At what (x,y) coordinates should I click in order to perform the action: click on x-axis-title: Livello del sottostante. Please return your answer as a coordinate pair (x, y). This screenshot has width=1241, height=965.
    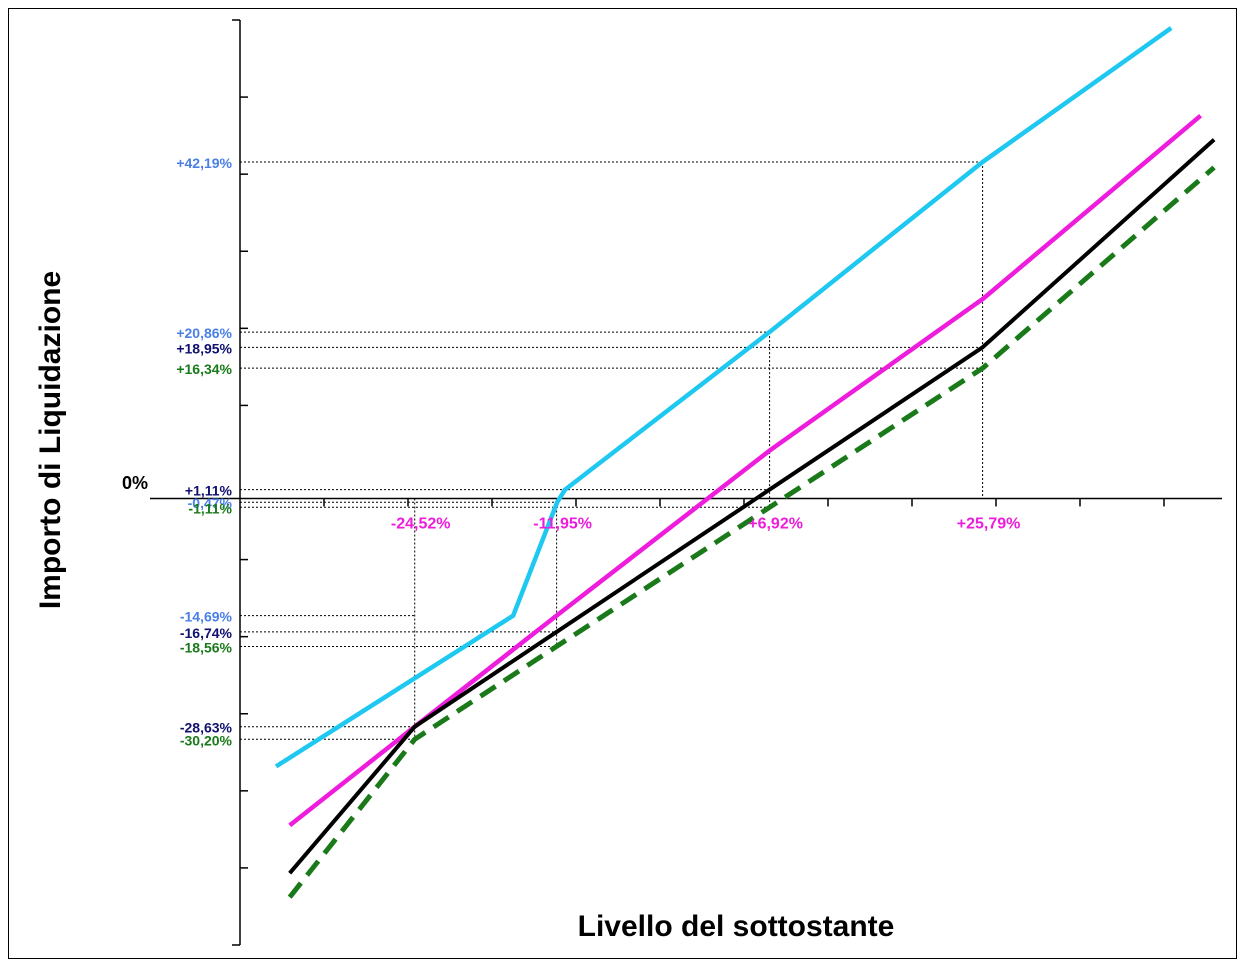
    Looking at the image, I should click on (736, 926).